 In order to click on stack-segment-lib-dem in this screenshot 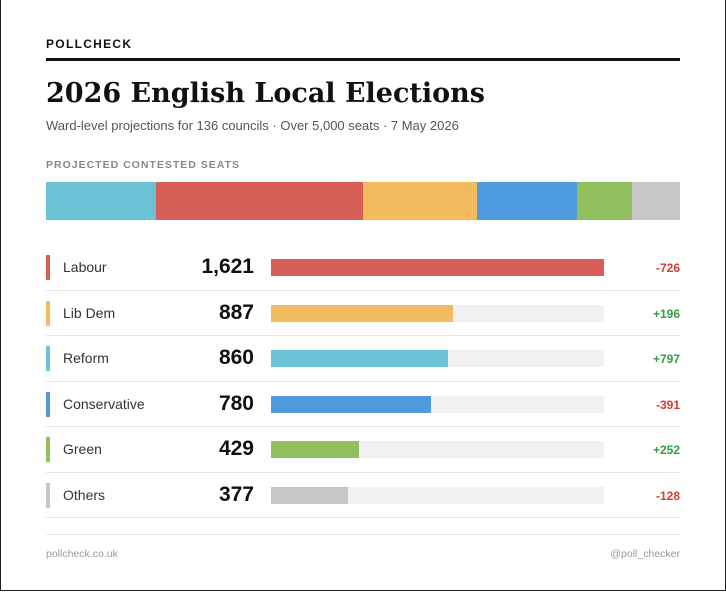, I will do `click(420, 201)`.